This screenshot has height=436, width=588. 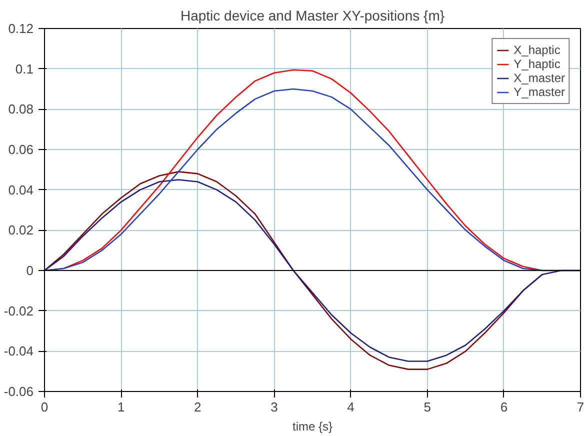 I want to click on x-axis-title: time {s}, so click(x=312, y=427).